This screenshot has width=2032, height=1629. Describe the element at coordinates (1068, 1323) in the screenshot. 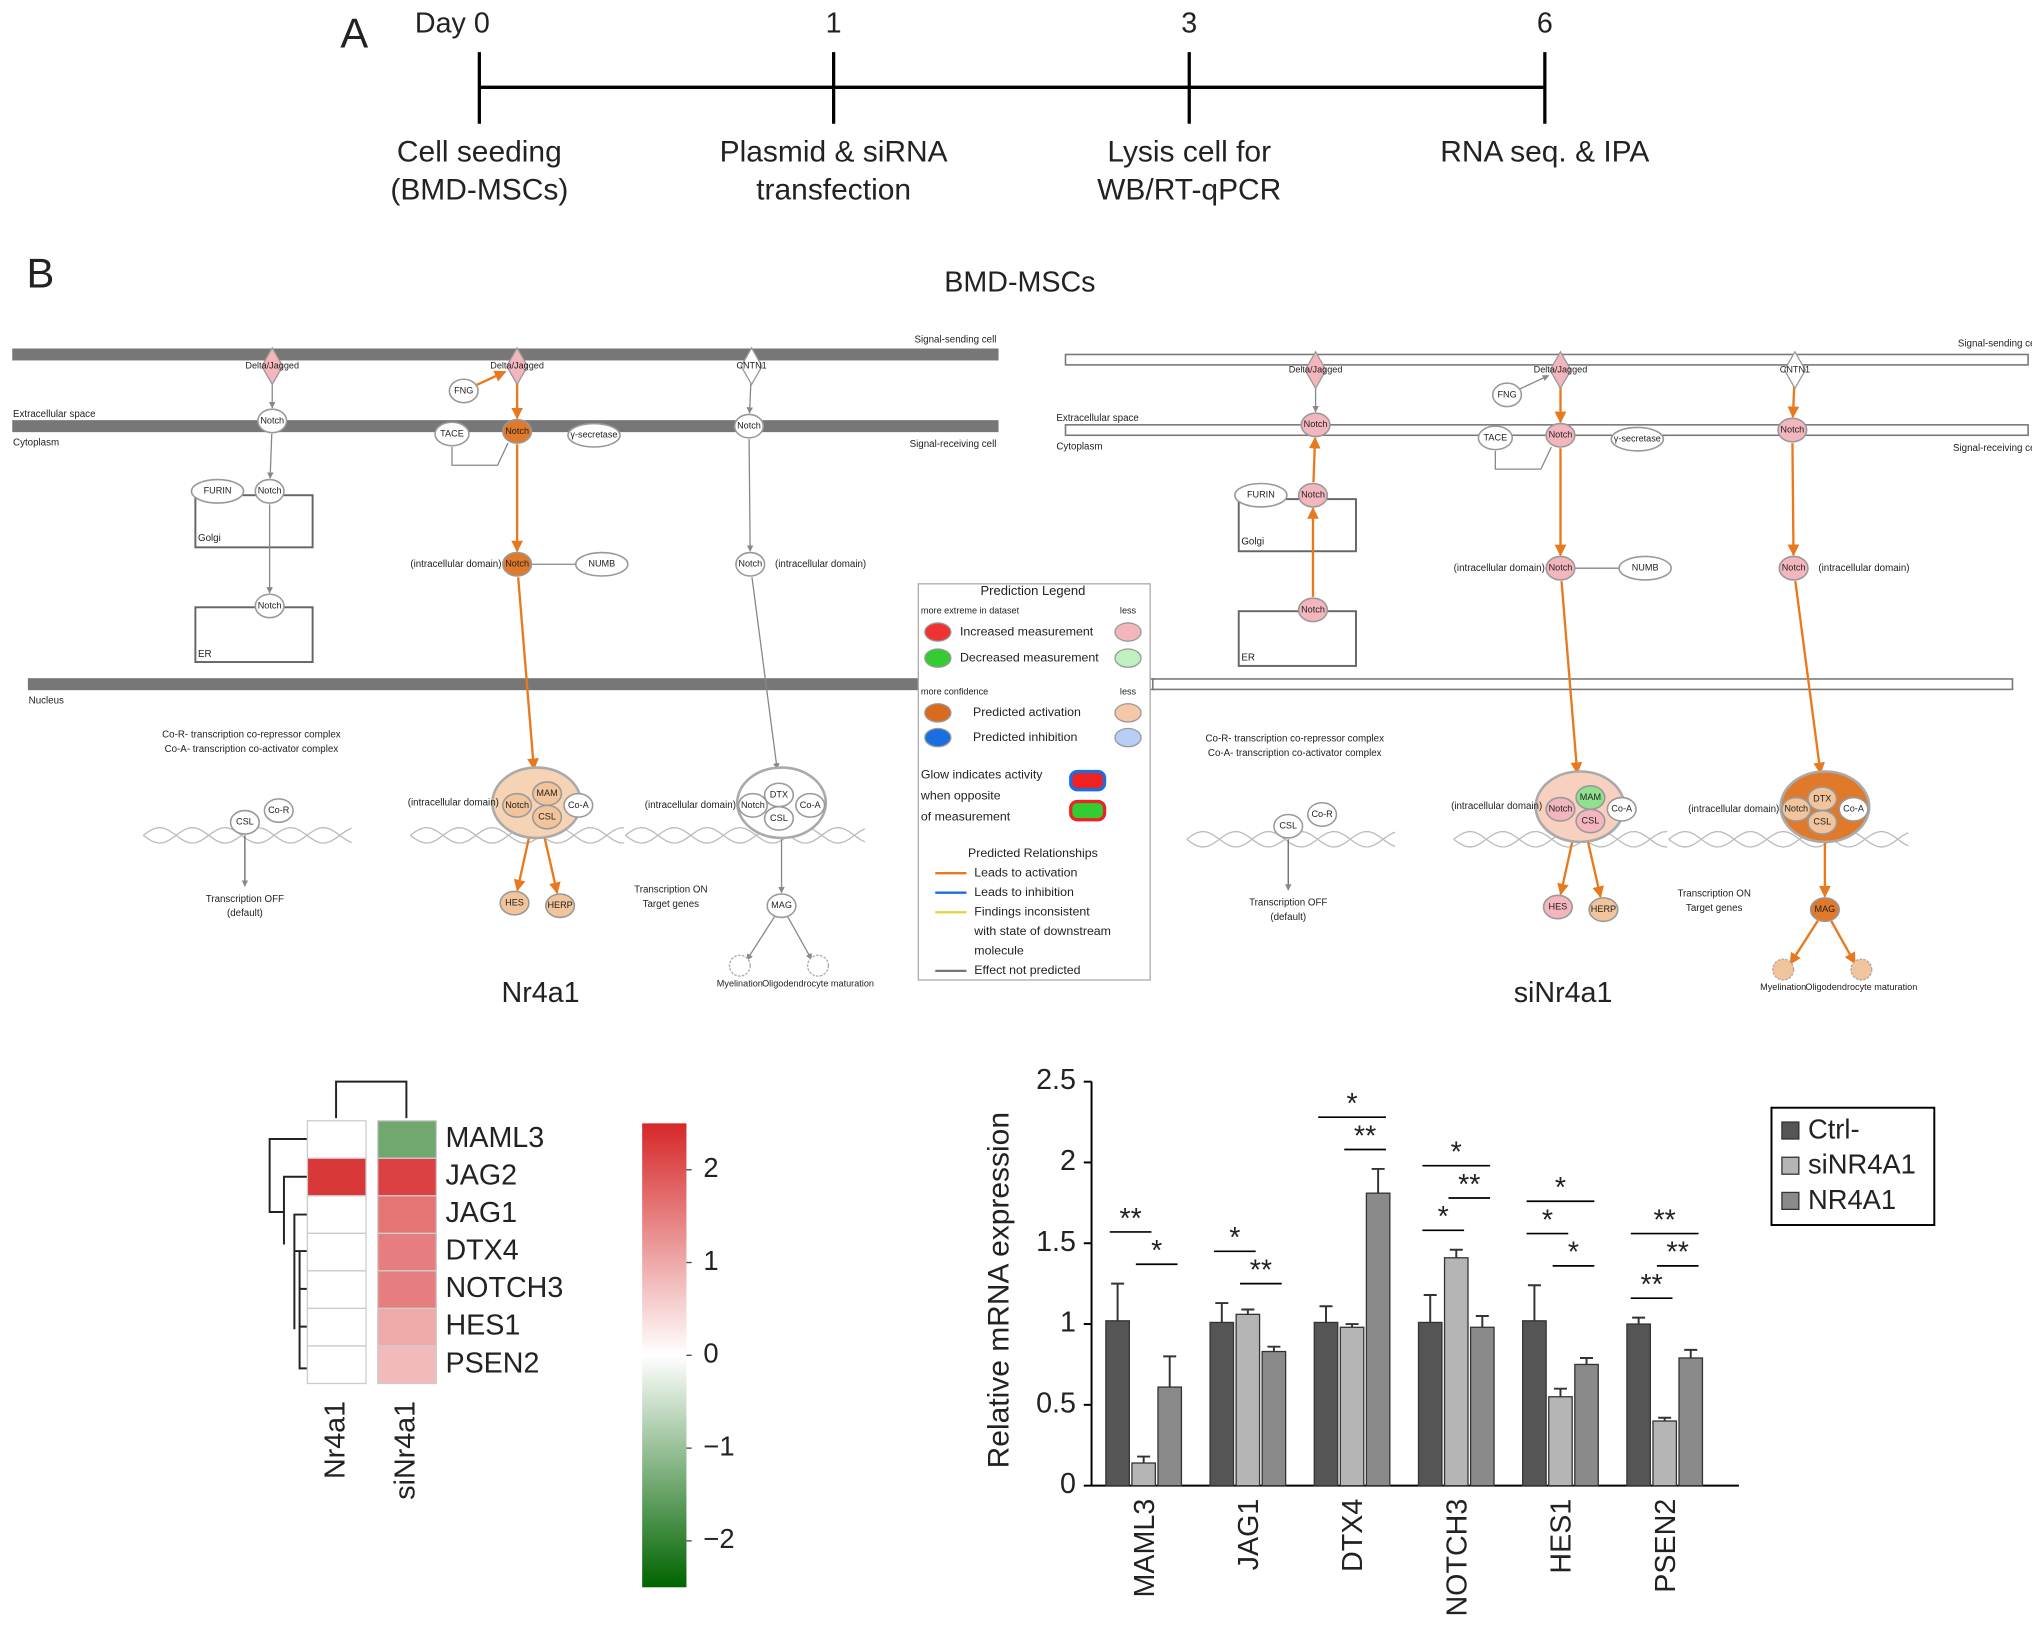

I see `y-tick-label: 1` at that location.